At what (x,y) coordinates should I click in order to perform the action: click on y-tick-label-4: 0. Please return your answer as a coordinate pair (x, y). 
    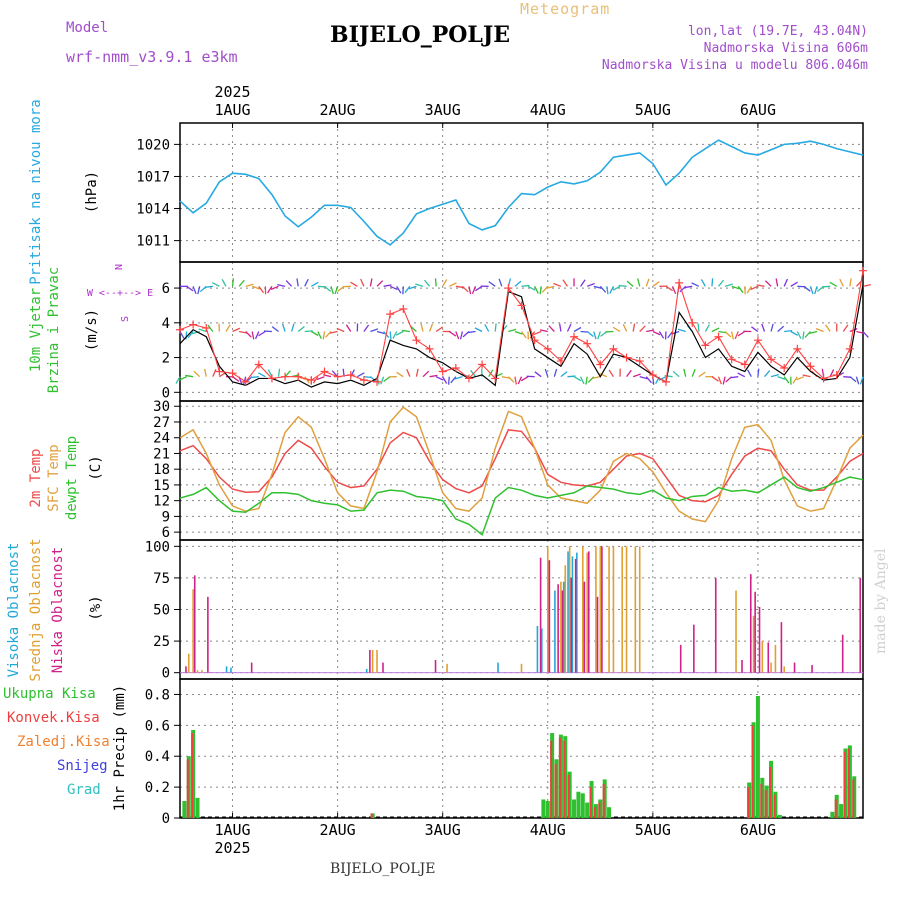
    Looking at the image, I should click on (166, 819).